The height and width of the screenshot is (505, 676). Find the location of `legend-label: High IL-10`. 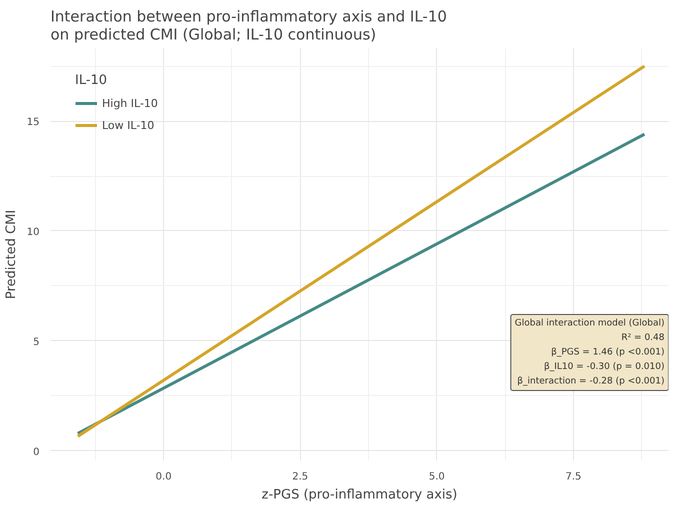

legend-label: High IL-10 is located at coordinates (130, 103).